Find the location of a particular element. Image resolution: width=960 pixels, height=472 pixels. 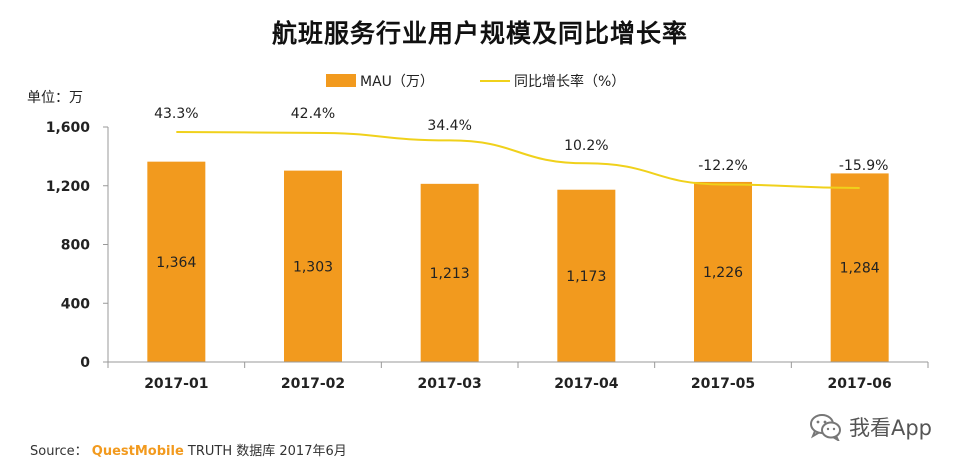

bar-value-label: 1,364 is located at coordinates (176, 263).